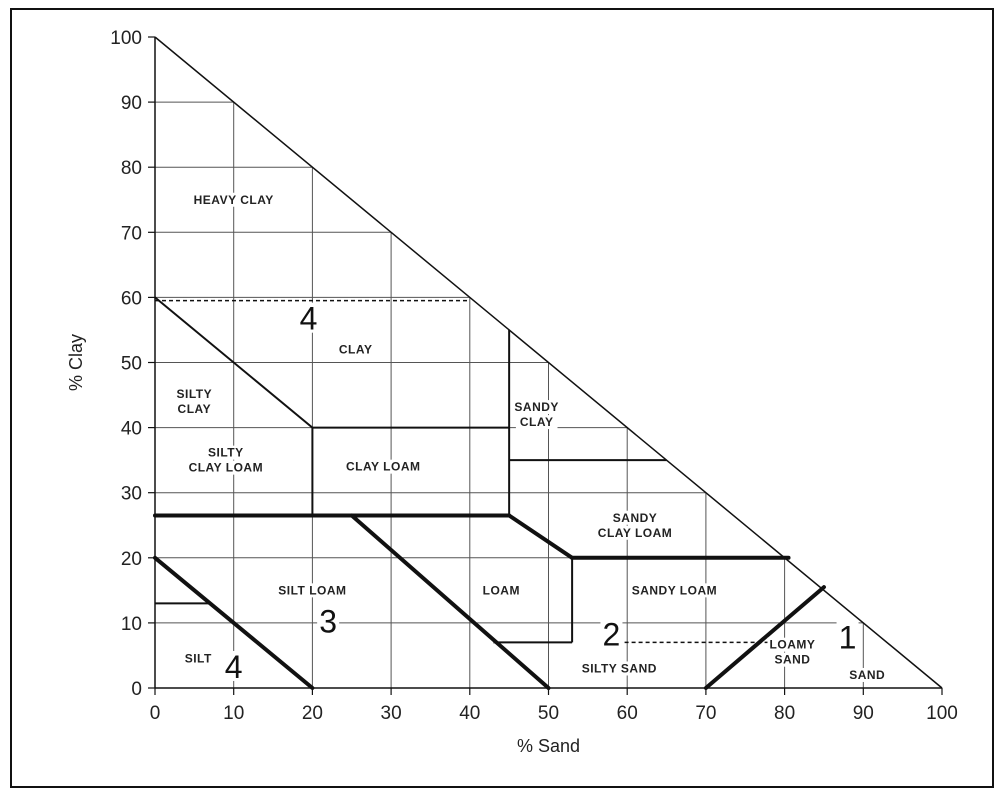 The height and width of the screenshot is (788, 1002). What do you see at coordinates (312, 713) in the screenshot?
I see `x-tick-label: 20` at bounding box center [312, 713].